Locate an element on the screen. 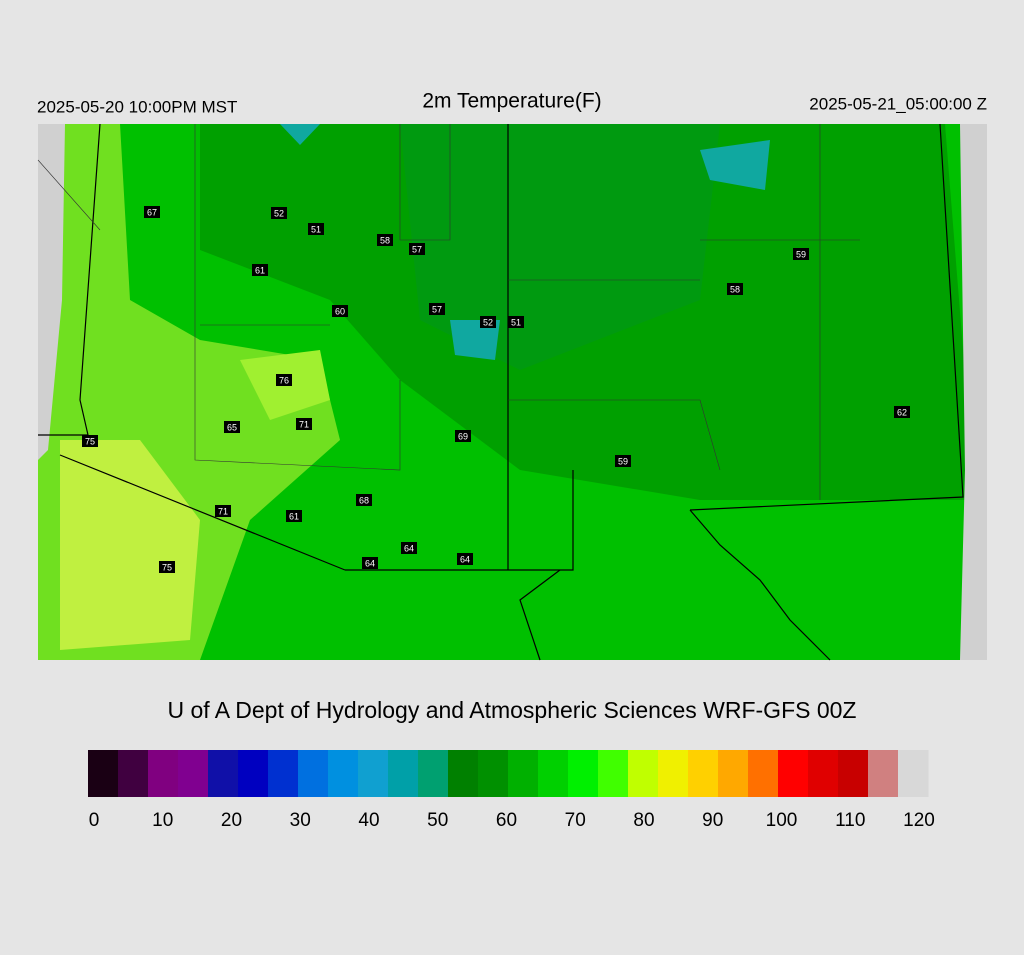 Image resolution: width=1024 pixels, height=955 pixels. colorbar-tick-label: 100 is located at coordinates (782, 820).